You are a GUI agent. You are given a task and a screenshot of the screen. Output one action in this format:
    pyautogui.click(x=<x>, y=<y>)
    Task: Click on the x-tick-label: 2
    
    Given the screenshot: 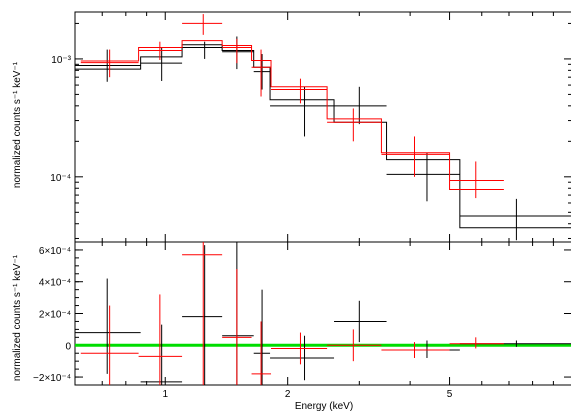 What is the action you would take?
    pyautogui.click(x=288, y=394)
    